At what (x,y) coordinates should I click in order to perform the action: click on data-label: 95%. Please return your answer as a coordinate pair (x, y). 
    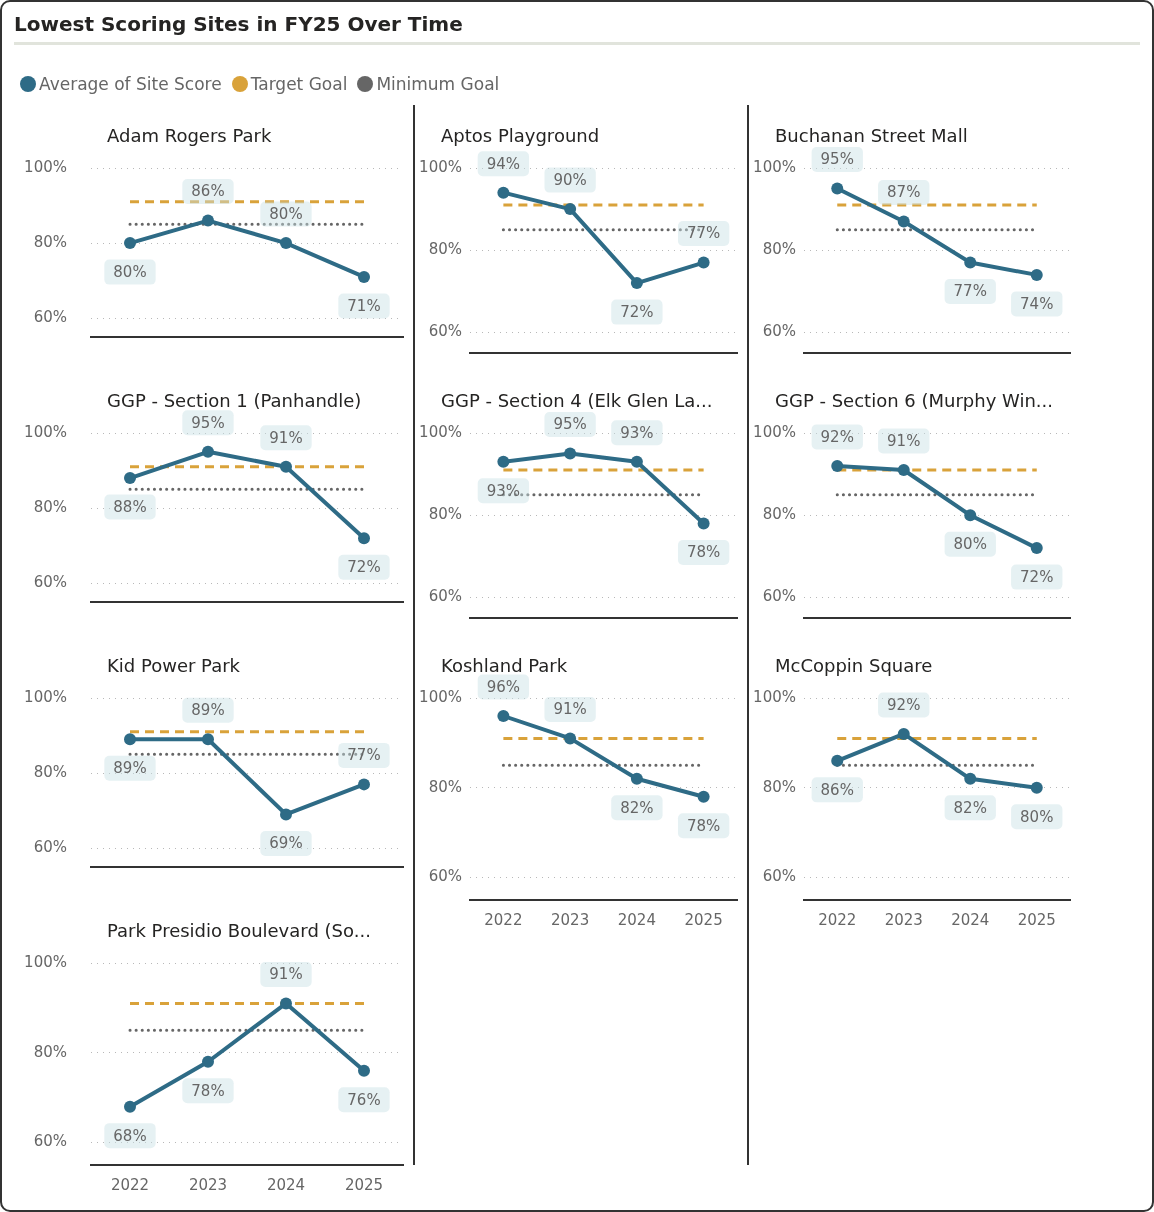
    Looking at the image, I should click on (570, 424).